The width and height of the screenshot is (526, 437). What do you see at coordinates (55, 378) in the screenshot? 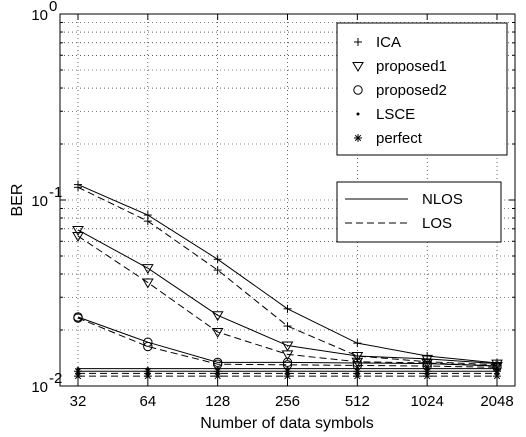
I see `y-tick-exponent: -2` at bounding box center [55, 378].